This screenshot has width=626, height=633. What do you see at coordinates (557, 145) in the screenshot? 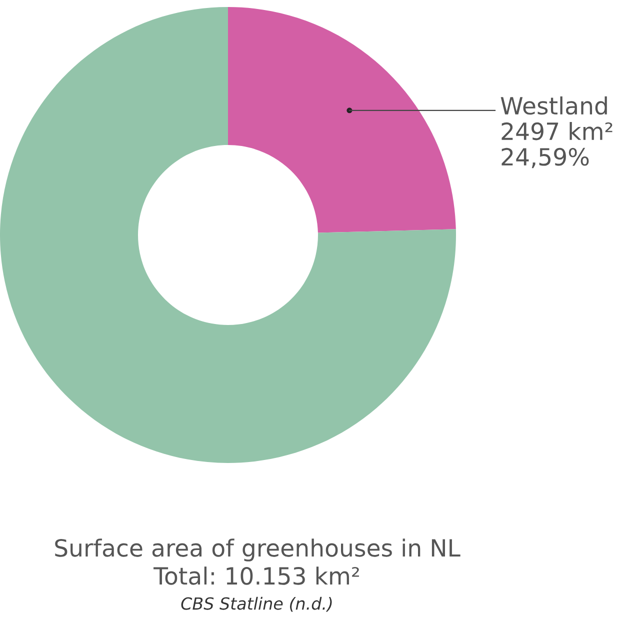
I see `data-label: 2497 km² 24,59%` at bounding box center [557, 145].